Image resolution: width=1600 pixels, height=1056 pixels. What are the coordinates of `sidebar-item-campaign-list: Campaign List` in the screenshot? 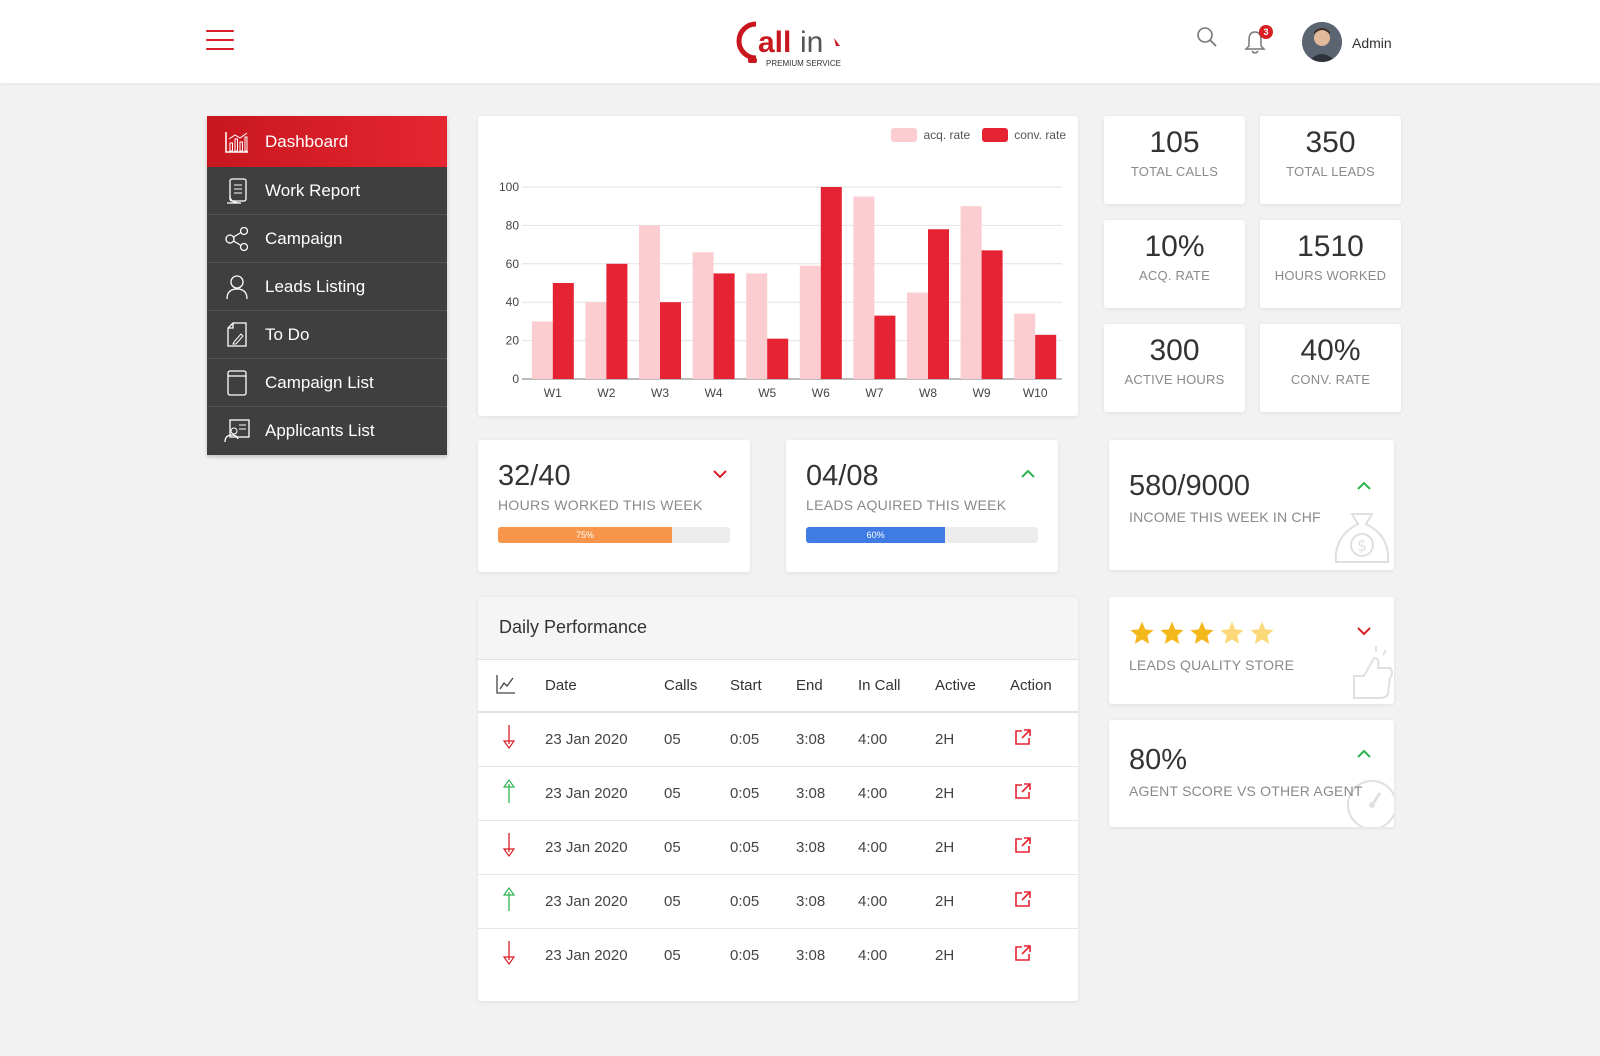 It's located at (327, 383).